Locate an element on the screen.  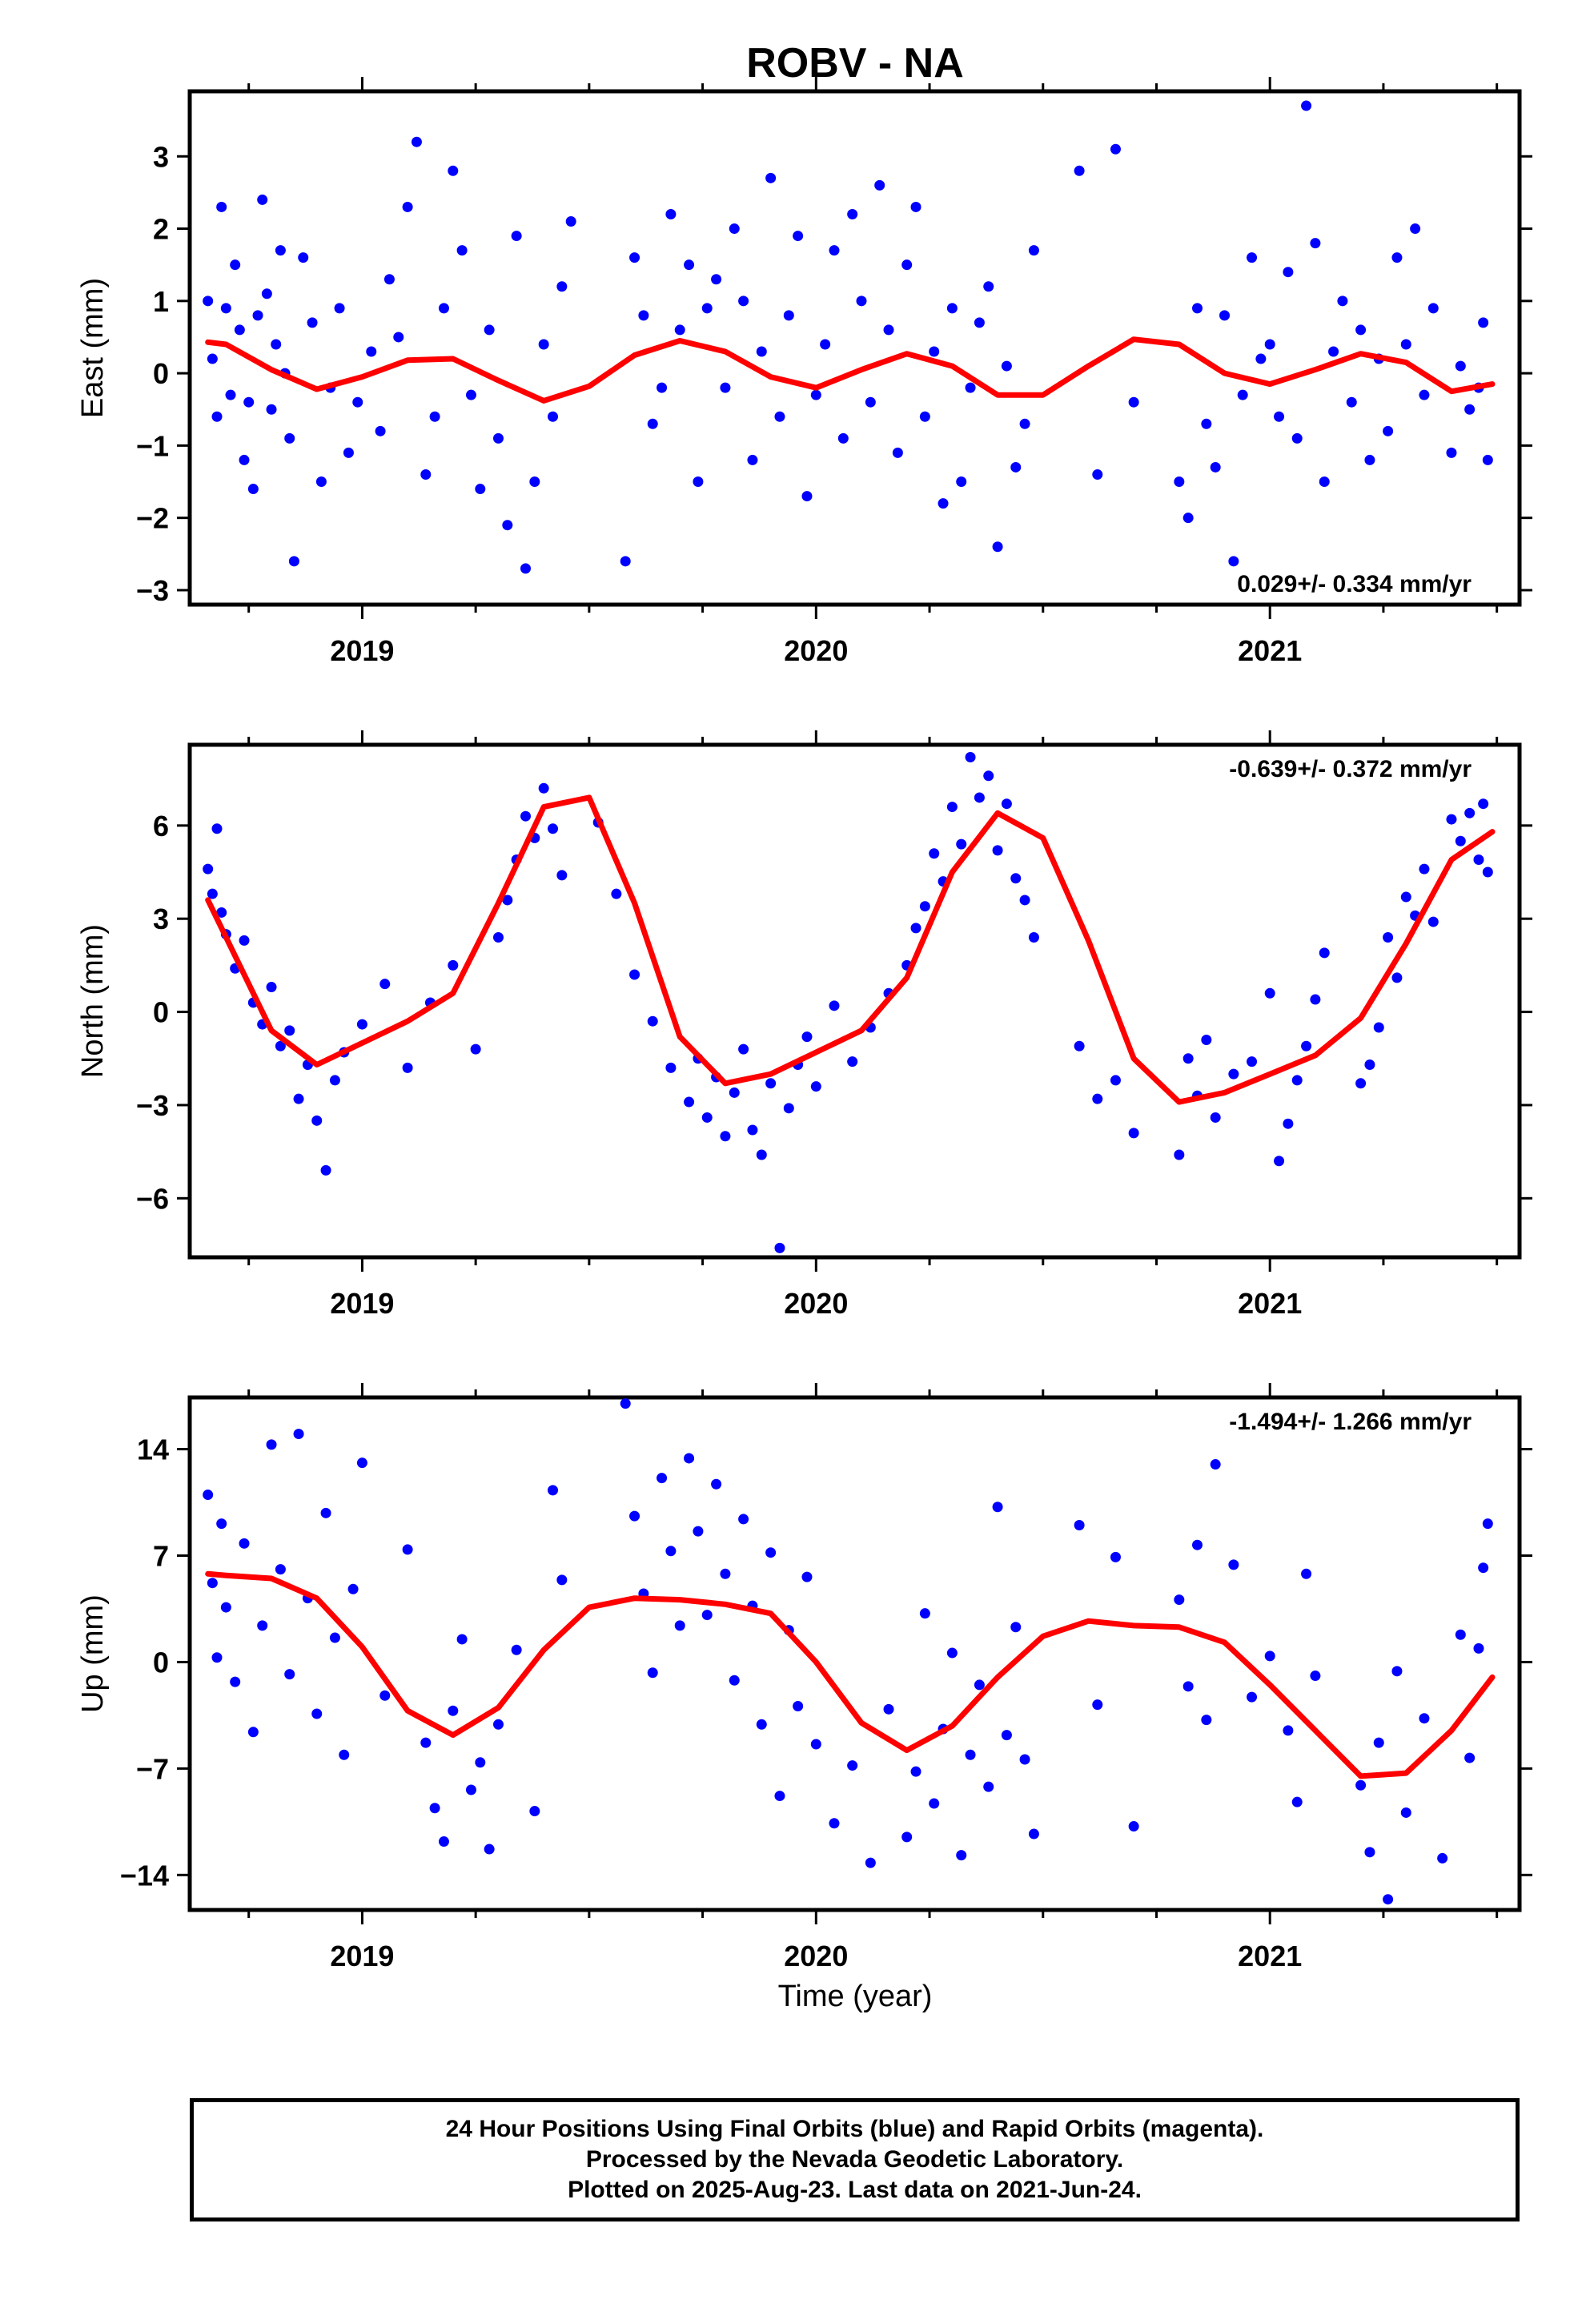
east-y-tick-label: −1 is located at coordinates (152, 445).